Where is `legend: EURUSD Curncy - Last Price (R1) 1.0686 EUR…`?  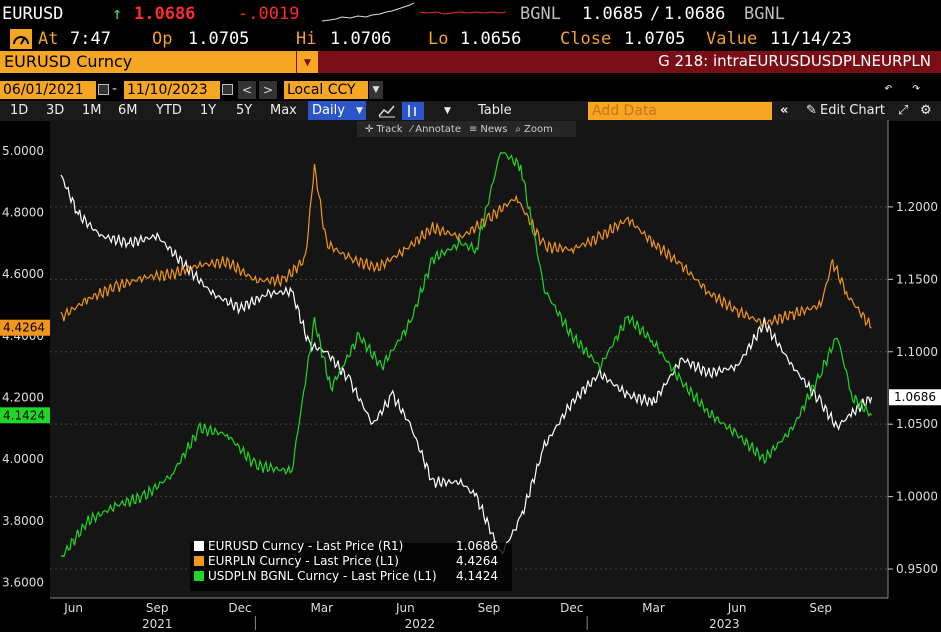
legend: EURUSD Curncy - Last Price (R1) 1.0686 EUR… is located at coordinates (351, 565).